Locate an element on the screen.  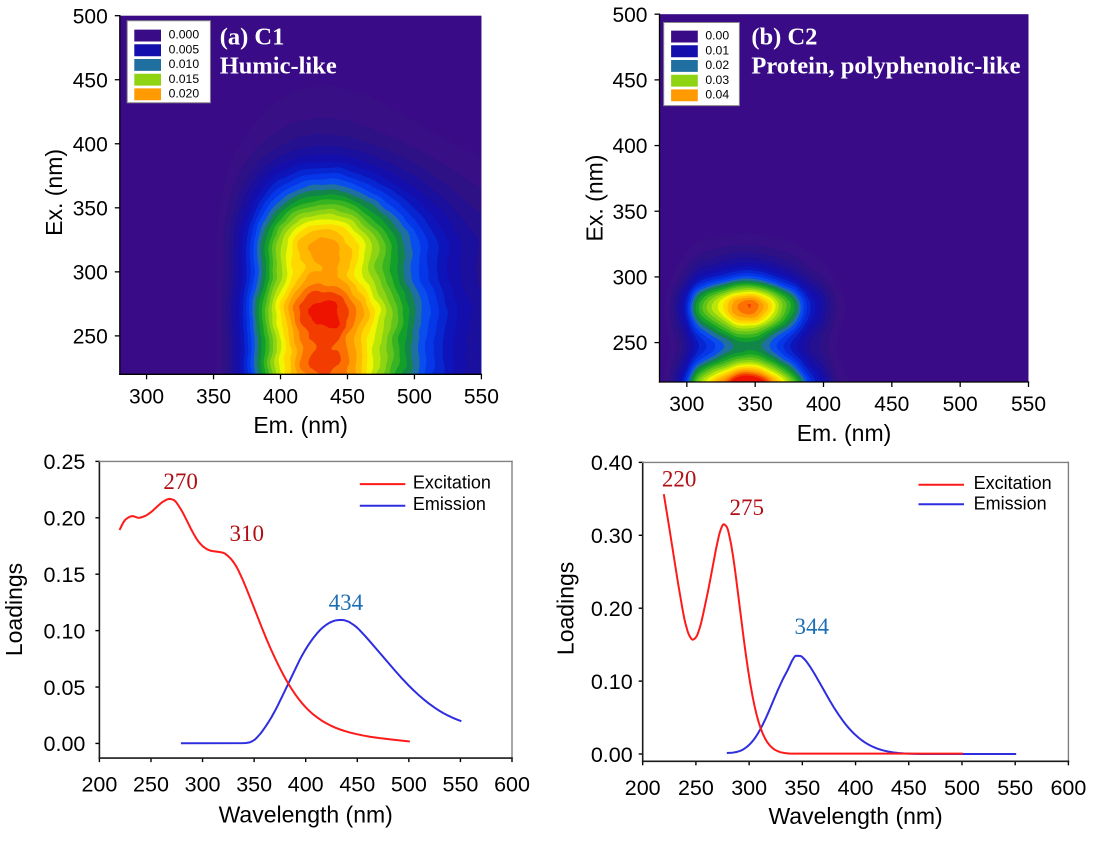
svg-text: 0.020 is located at coordinates (184, 94).